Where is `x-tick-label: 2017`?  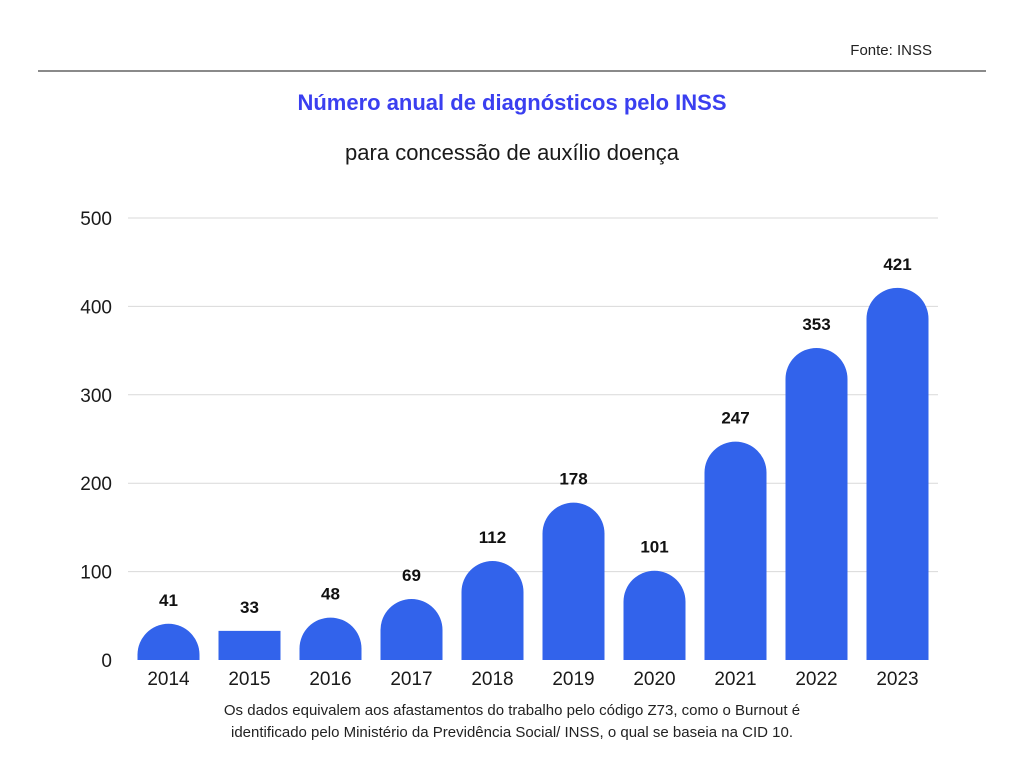
x-tick-label: 2017 is located at coordinates (411, 679).